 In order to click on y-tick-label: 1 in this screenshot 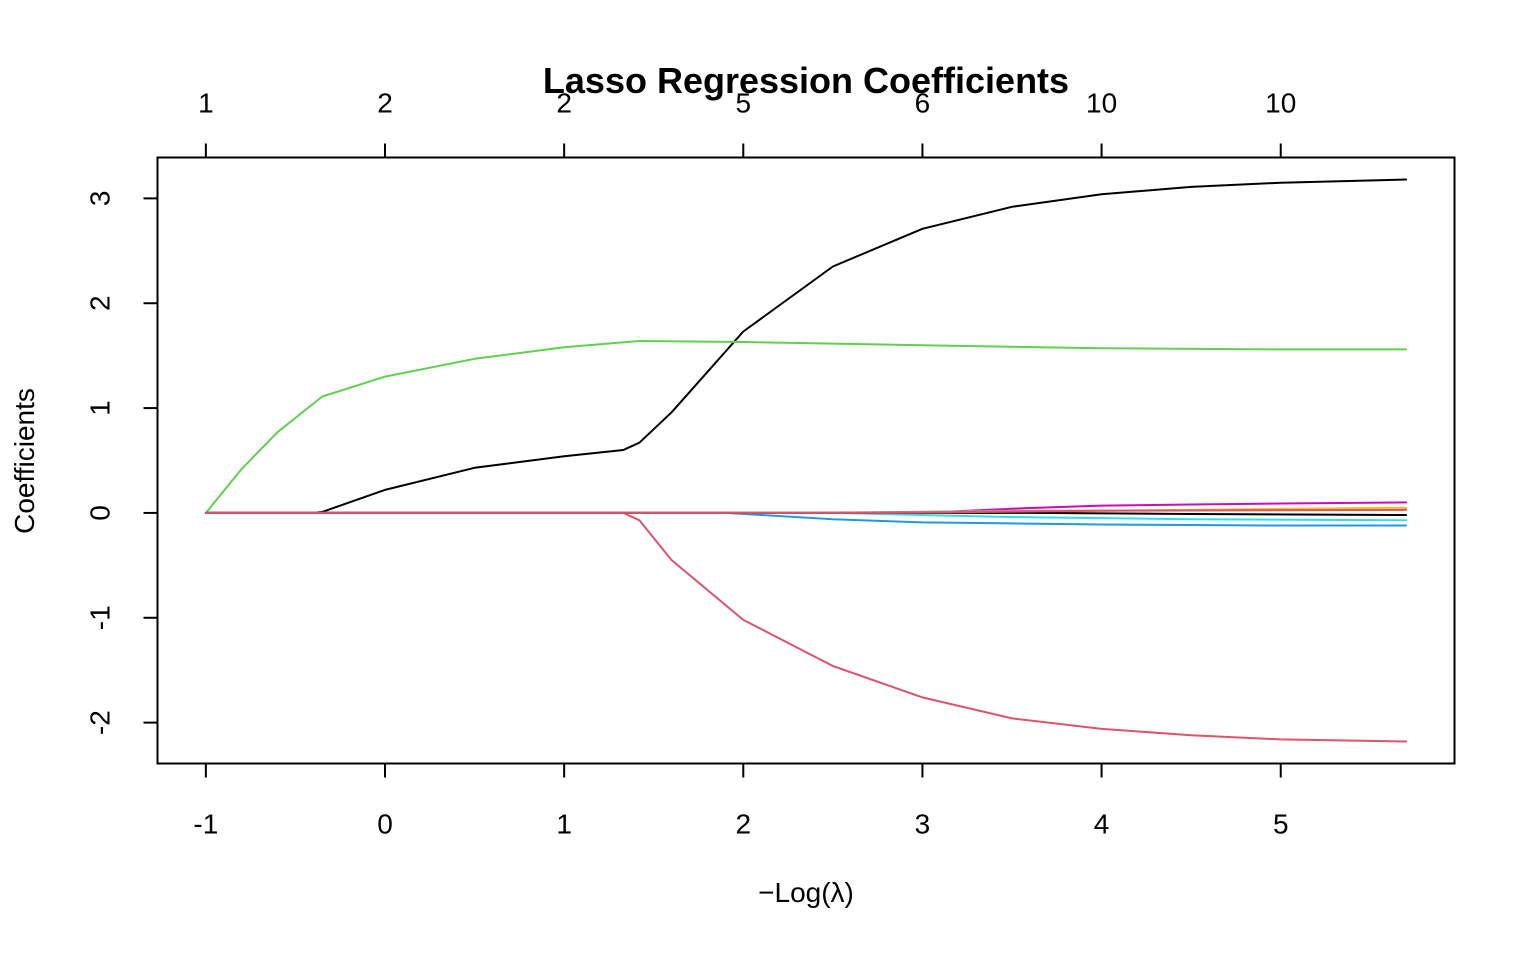, I will do `click(100, 408)`.